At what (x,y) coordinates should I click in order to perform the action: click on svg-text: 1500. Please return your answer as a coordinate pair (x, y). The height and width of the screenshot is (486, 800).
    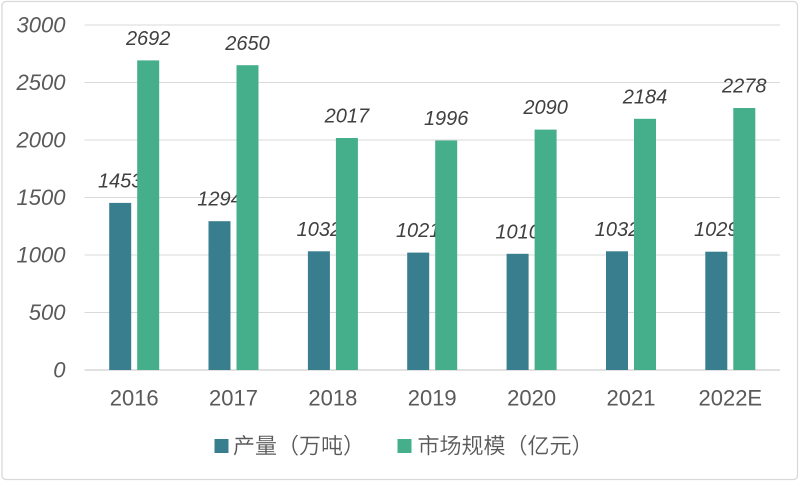
    Looking at the image, I should click on (42, 197).